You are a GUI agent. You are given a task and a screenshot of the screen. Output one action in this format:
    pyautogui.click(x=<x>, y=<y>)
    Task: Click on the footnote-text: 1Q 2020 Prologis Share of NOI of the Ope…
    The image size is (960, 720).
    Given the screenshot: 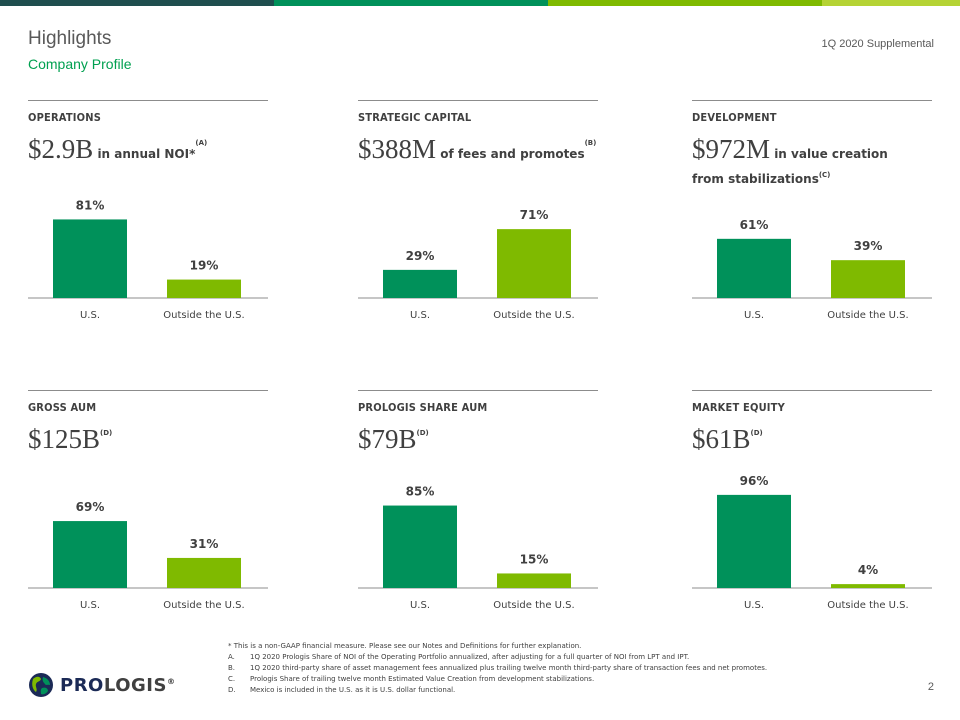 What is the action you would take?
    pyautogui.click(x=470, y=657)
    